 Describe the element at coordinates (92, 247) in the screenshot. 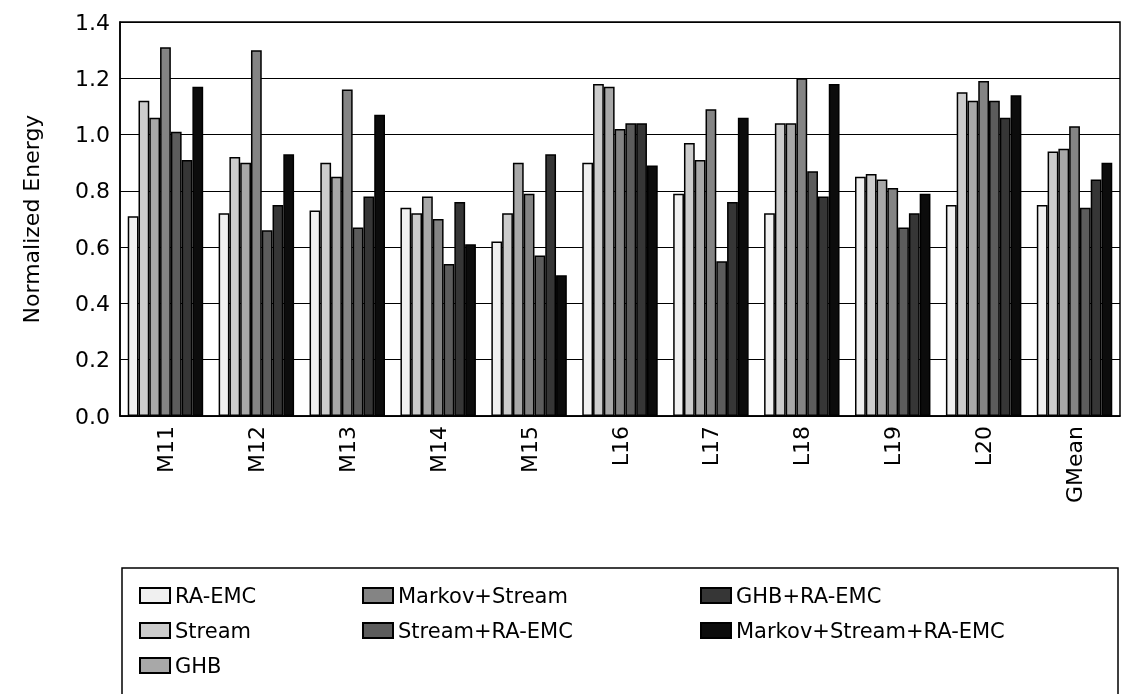

I see `y-tick-label: 0.6` at that location.